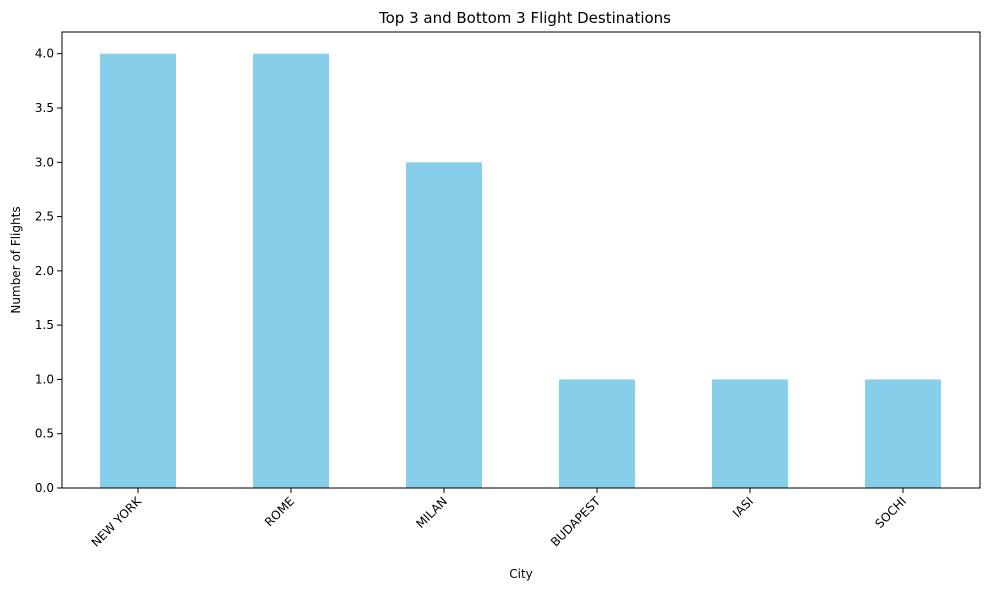  I want to click on bar-milan, so click(444, 325).